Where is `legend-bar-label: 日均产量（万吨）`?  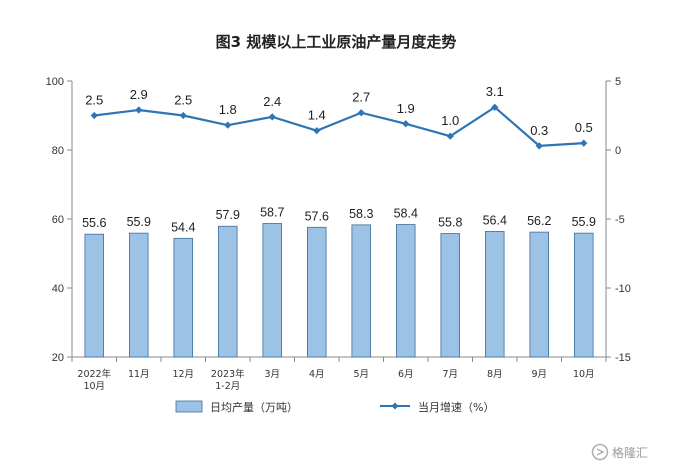
legend-bar-label: 日均产量（万吨） is located at coordinates (254, 407).